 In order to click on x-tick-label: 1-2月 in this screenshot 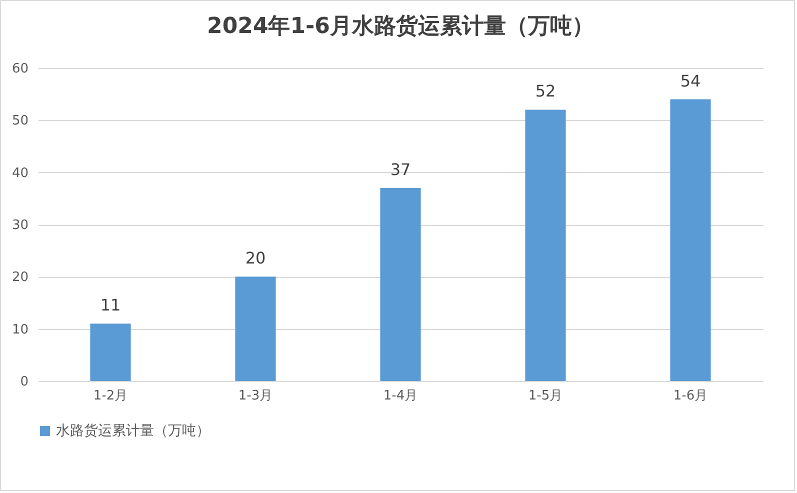, I will do `click(110, 396)`.